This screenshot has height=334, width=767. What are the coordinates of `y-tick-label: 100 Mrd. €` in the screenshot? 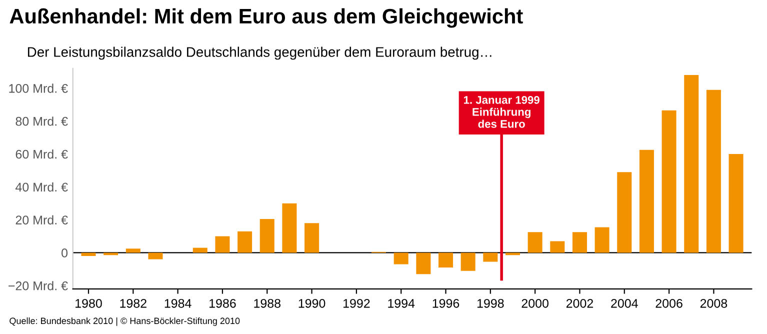 It's located at (38, 88).